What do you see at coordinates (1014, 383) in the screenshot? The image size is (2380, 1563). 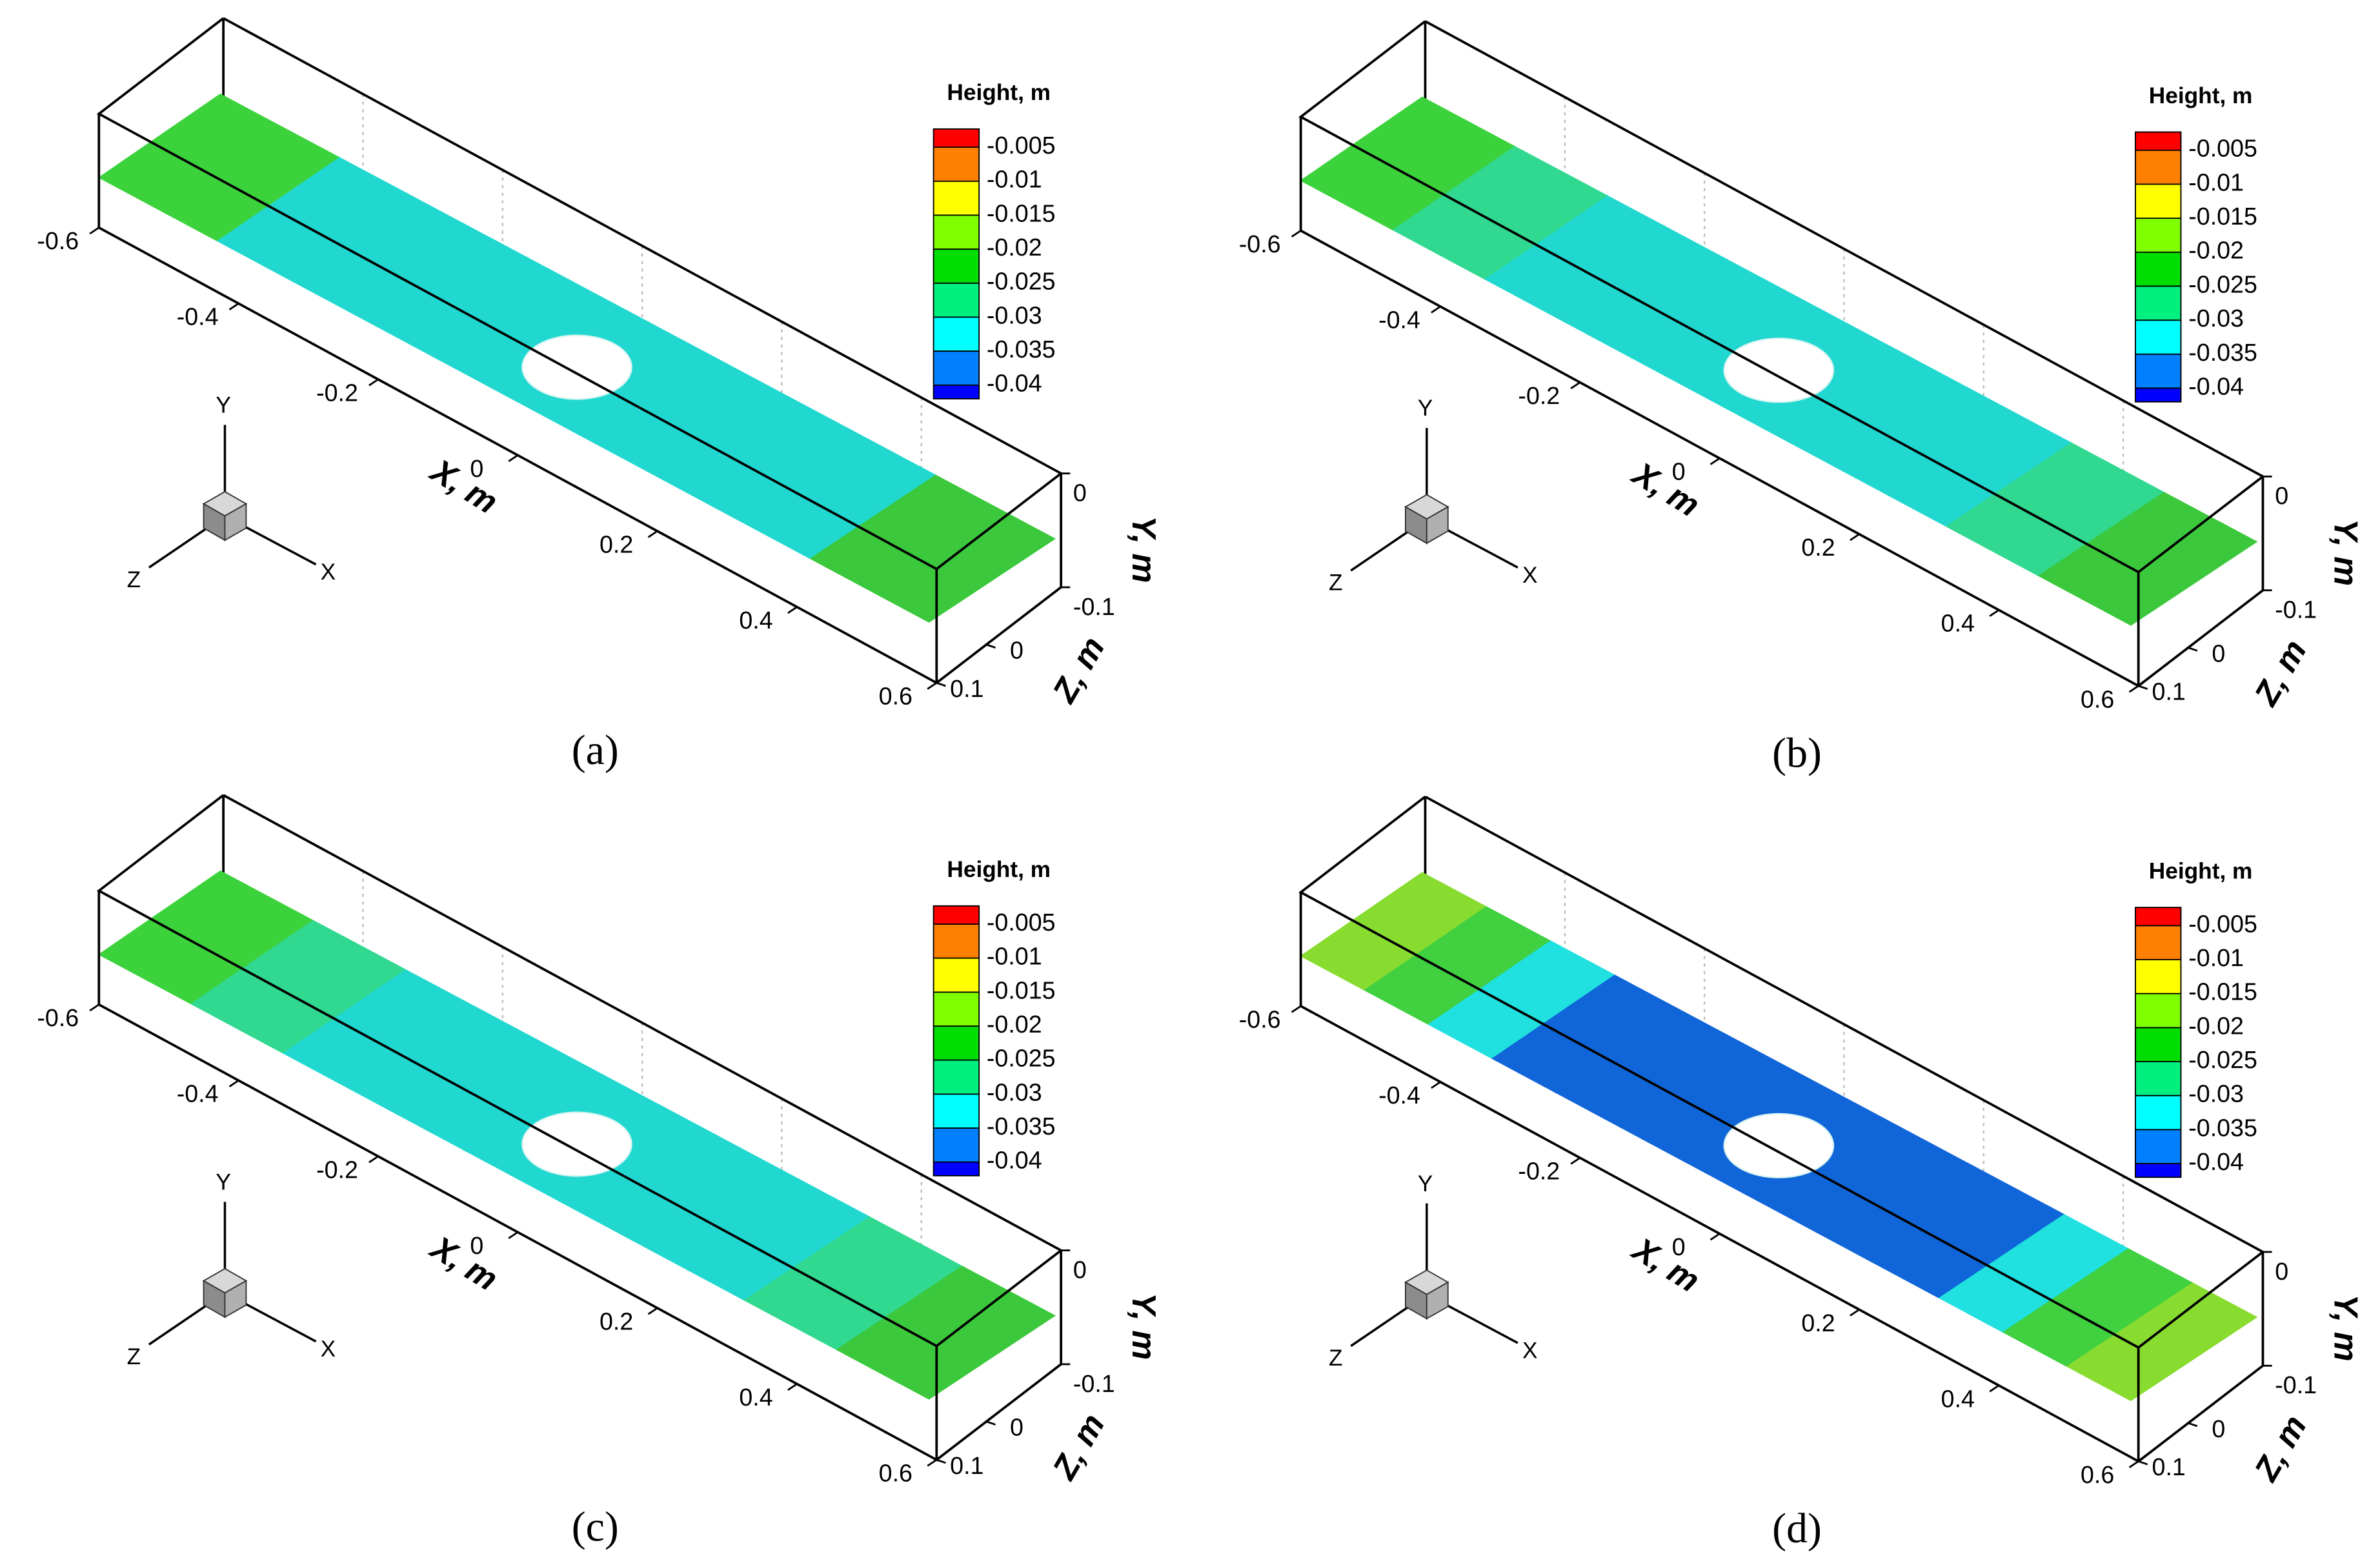 I see `colorbar-label: -0.04` at bounding box center [1014, 383].